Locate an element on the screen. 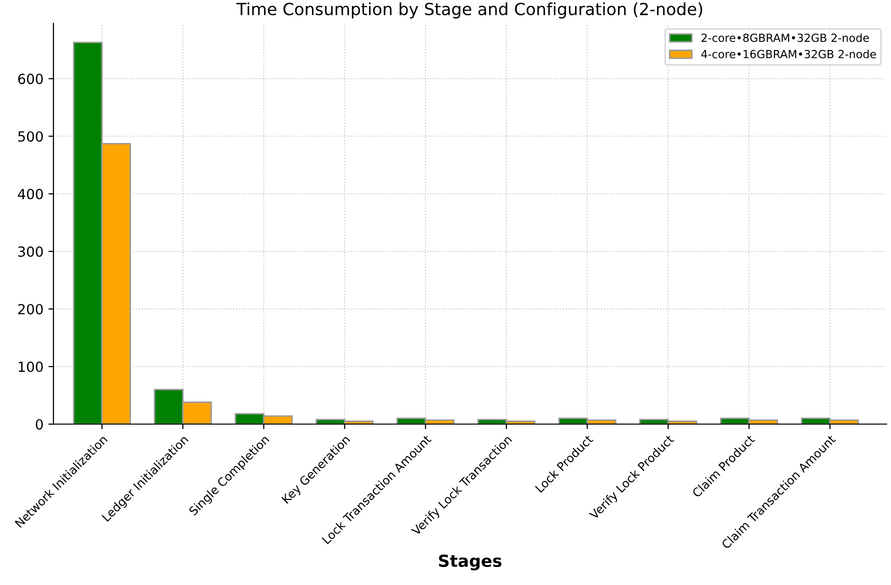 The width and height of the screenshot is (891, 585). legend-label: 4-core•16GBRAM•32GB 2-node is located at coordinates (788, 54).